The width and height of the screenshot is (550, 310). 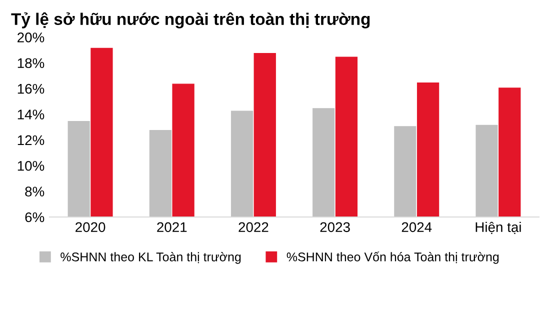 I want to click on x-tick-label: 2021, so click(x=172, y=227).